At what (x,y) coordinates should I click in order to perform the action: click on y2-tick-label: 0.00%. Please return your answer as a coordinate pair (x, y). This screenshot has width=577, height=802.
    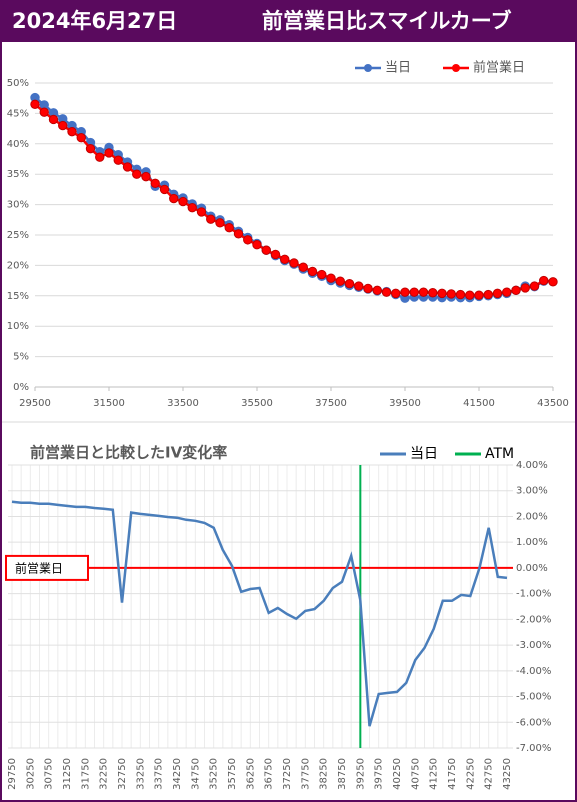
    Looking at the image, I should click on (532, 568).